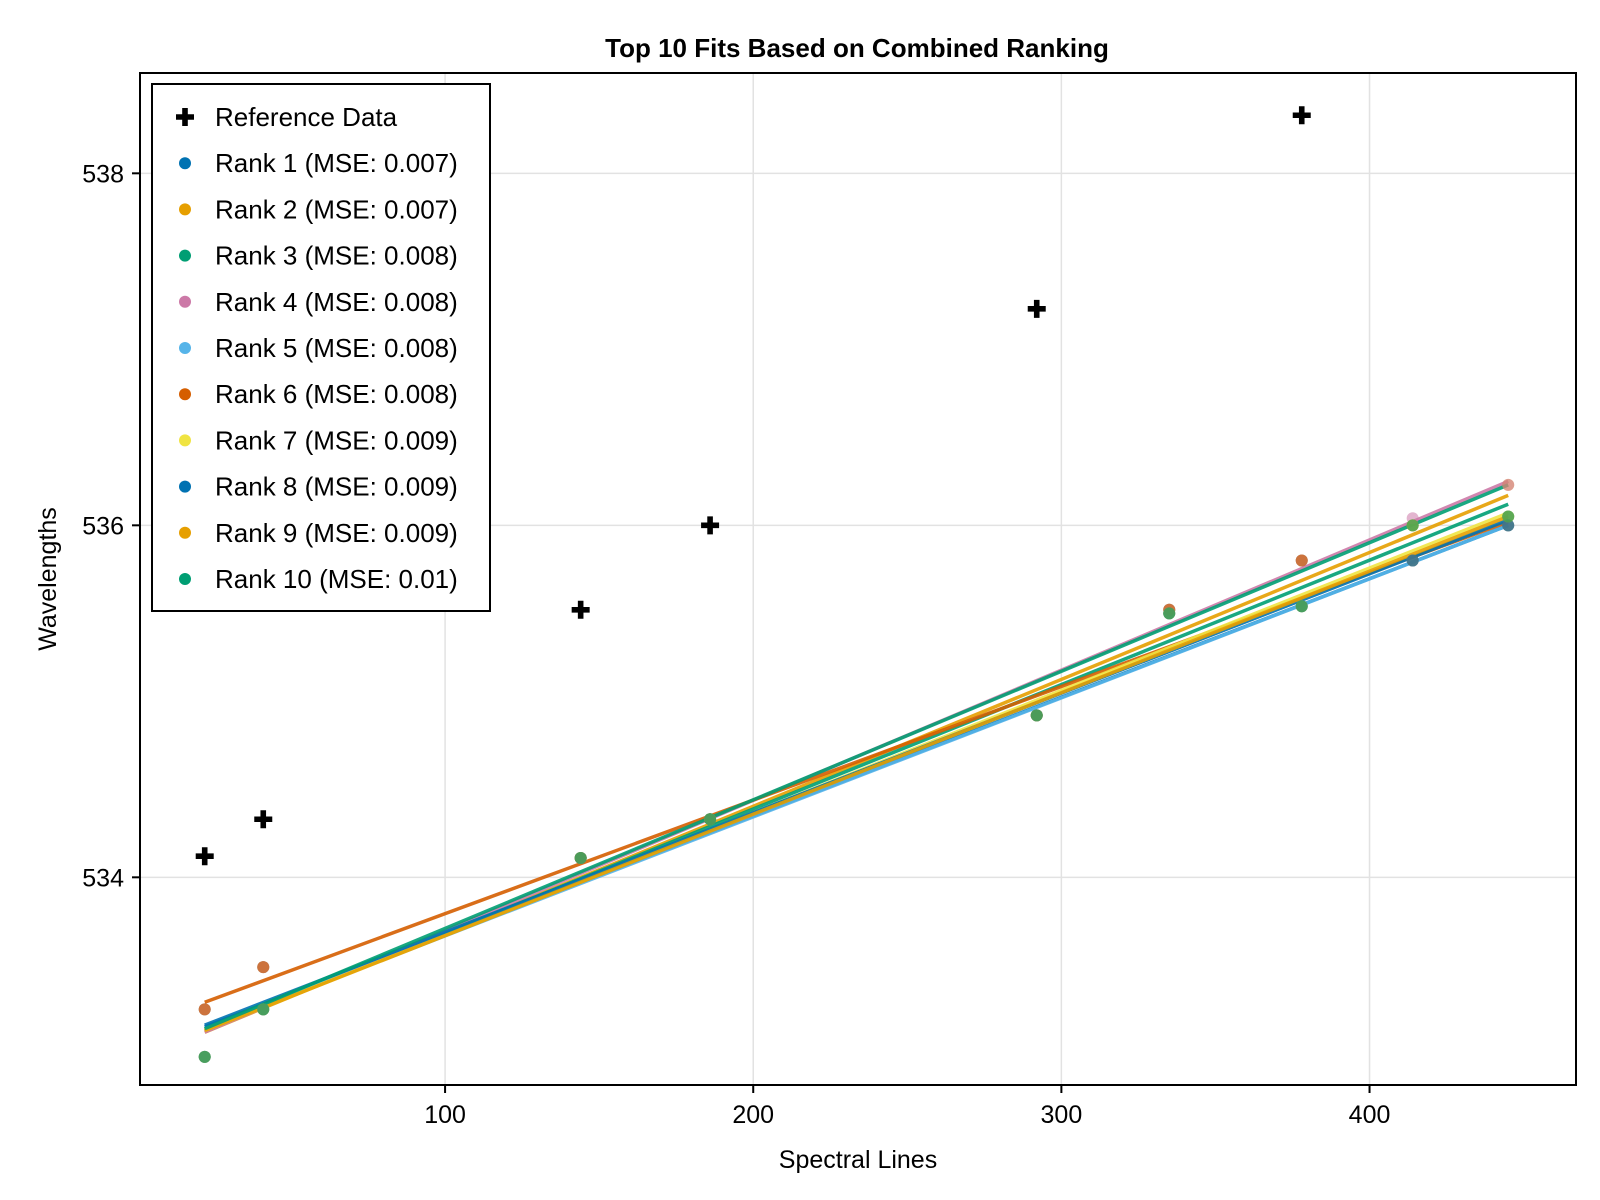 The height and width of the screenshot is (1200, 1600). What do you see at coordinates (753, 1115) in the screenshot?
I see `x-tick-label: 200` at bounding box center [753, 1115].